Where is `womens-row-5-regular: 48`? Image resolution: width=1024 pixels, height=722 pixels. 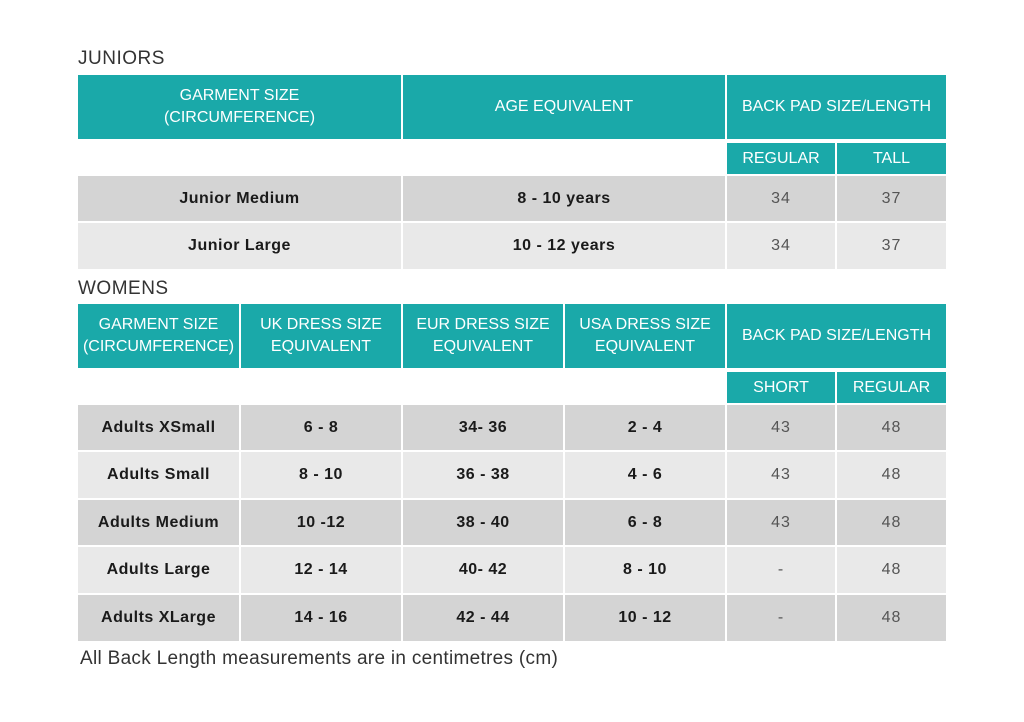
womens-row-5-regular: 48 is located at coordinates (891, 618).